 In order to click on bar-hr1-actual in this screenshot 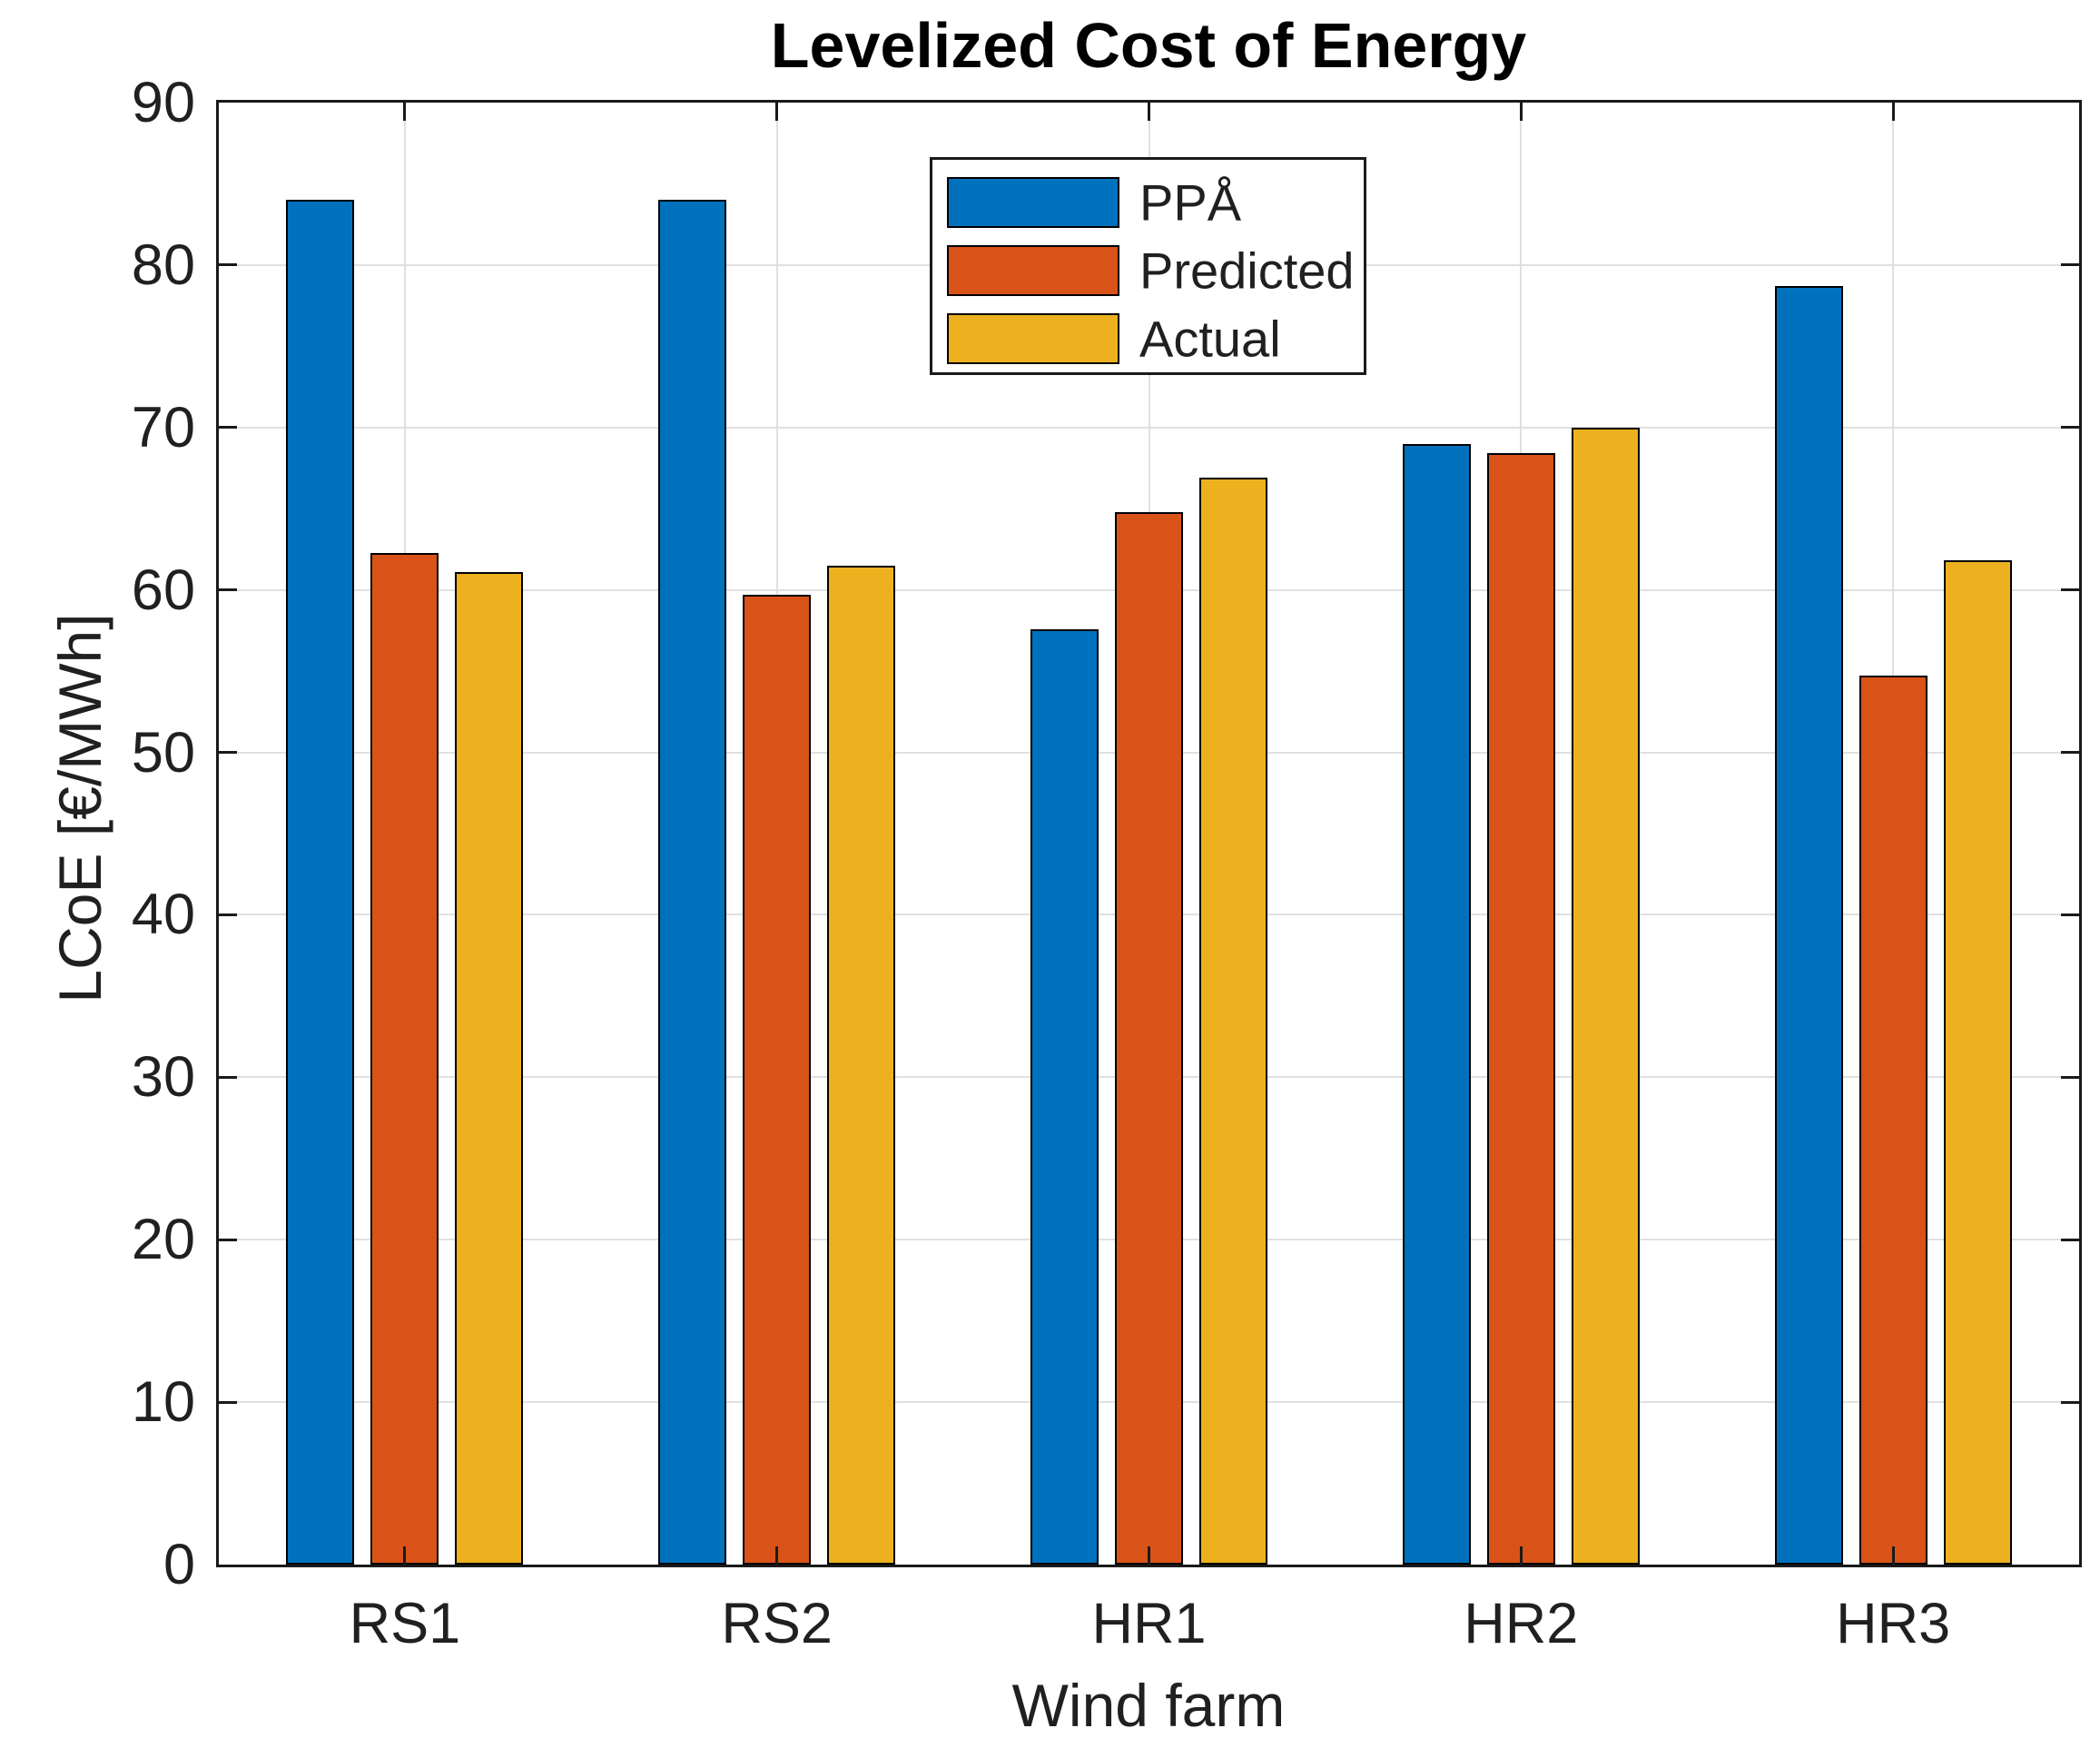, I will do `click(1233, 1021)`.